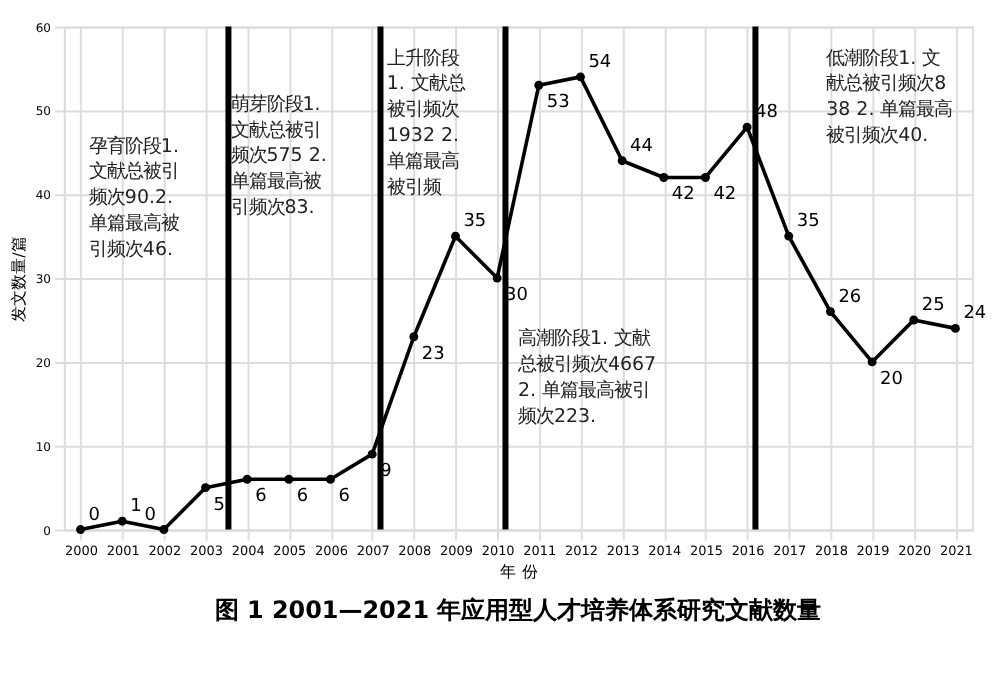  I want to click on y-axis-title: 发文数量/篇, so click(18, 279).